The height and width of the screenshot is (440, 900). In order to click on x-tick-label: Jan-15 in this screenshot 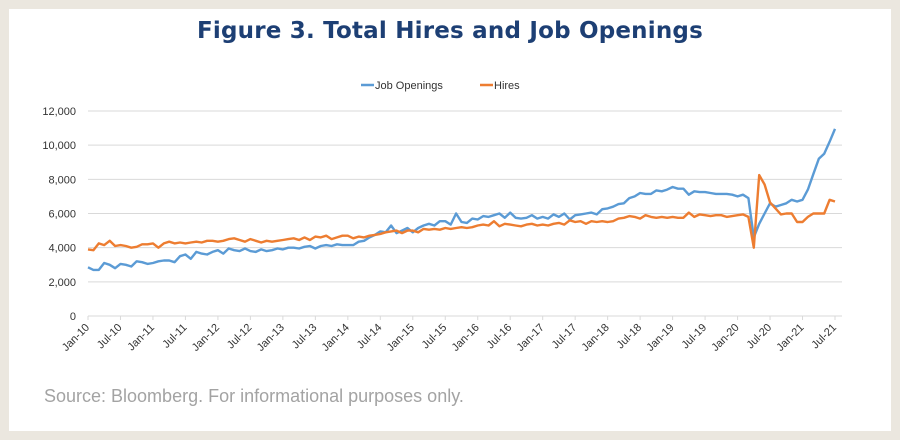, I will do `click(401, 338)`.